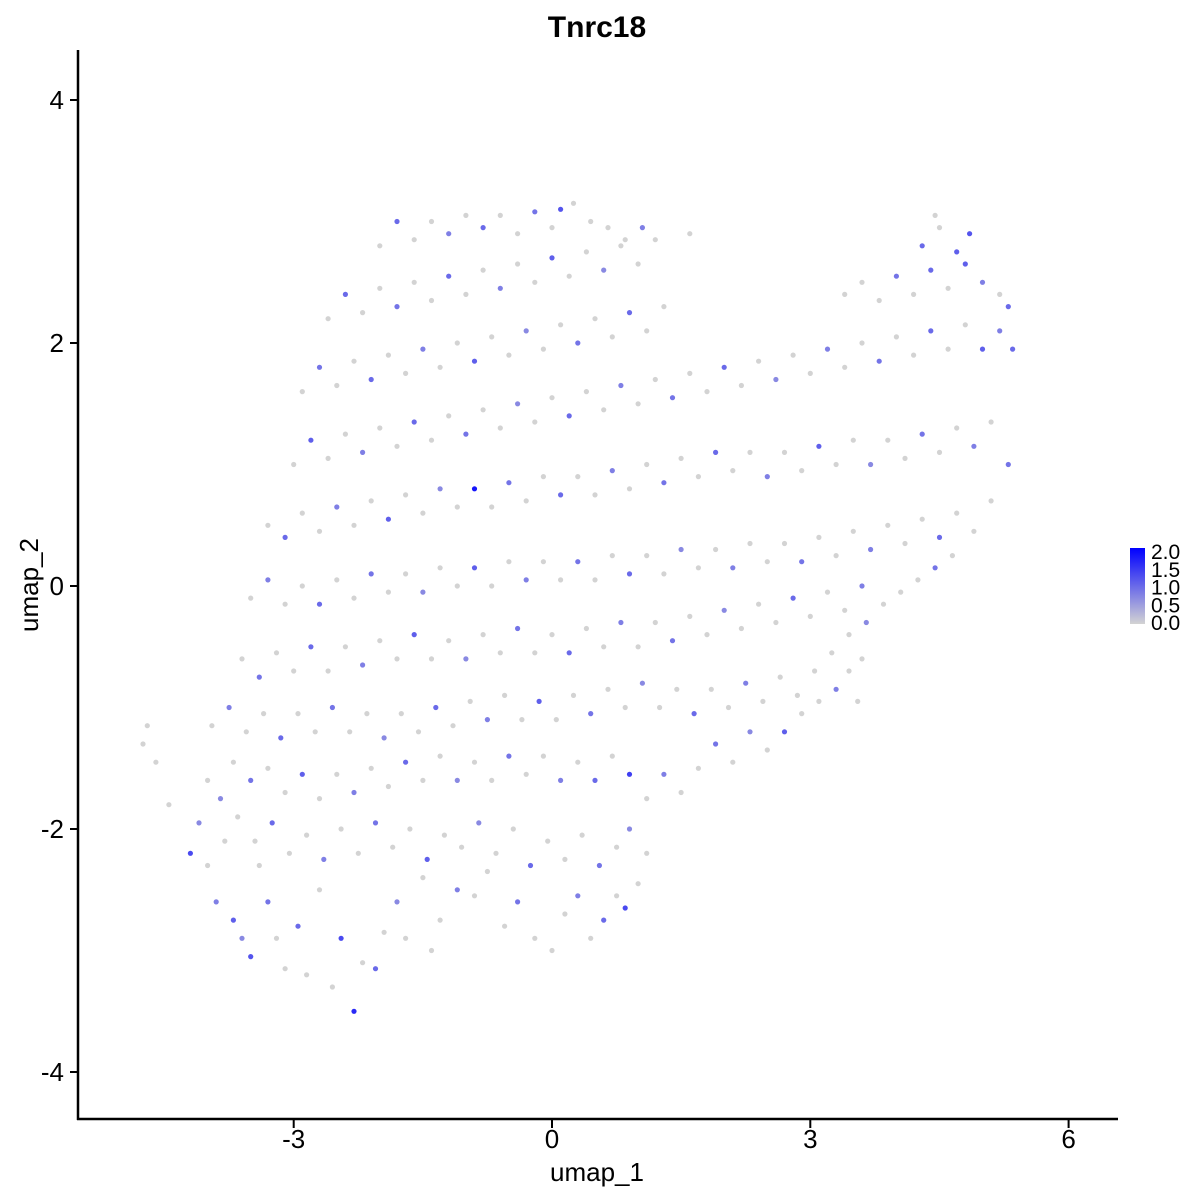  I want to click on colorbar, so click(1137, 586).